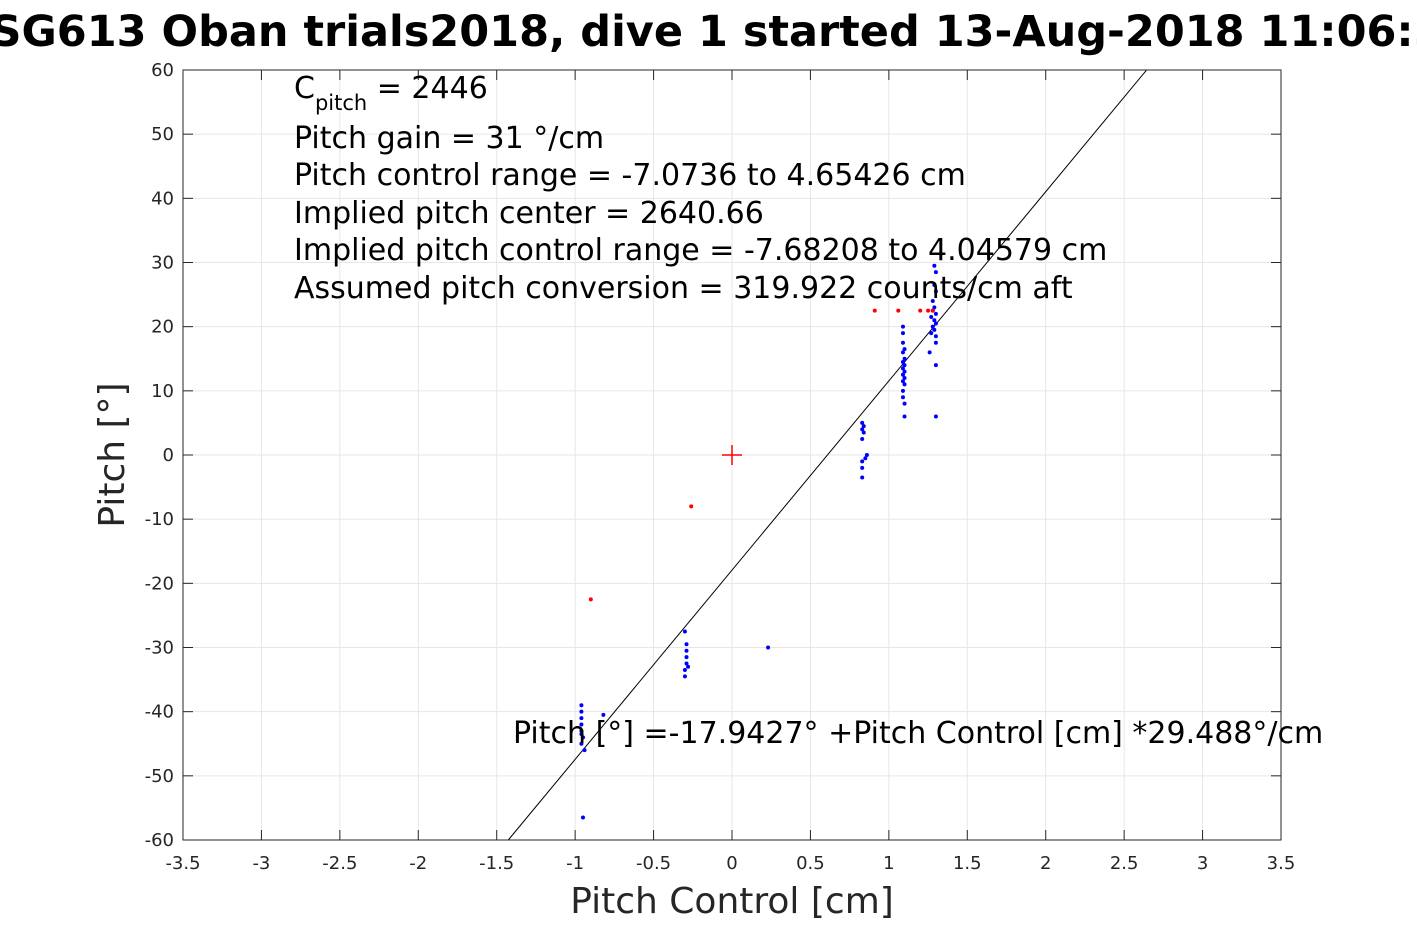  I want to click on cpitch-symbol: C, so click(304, 88).